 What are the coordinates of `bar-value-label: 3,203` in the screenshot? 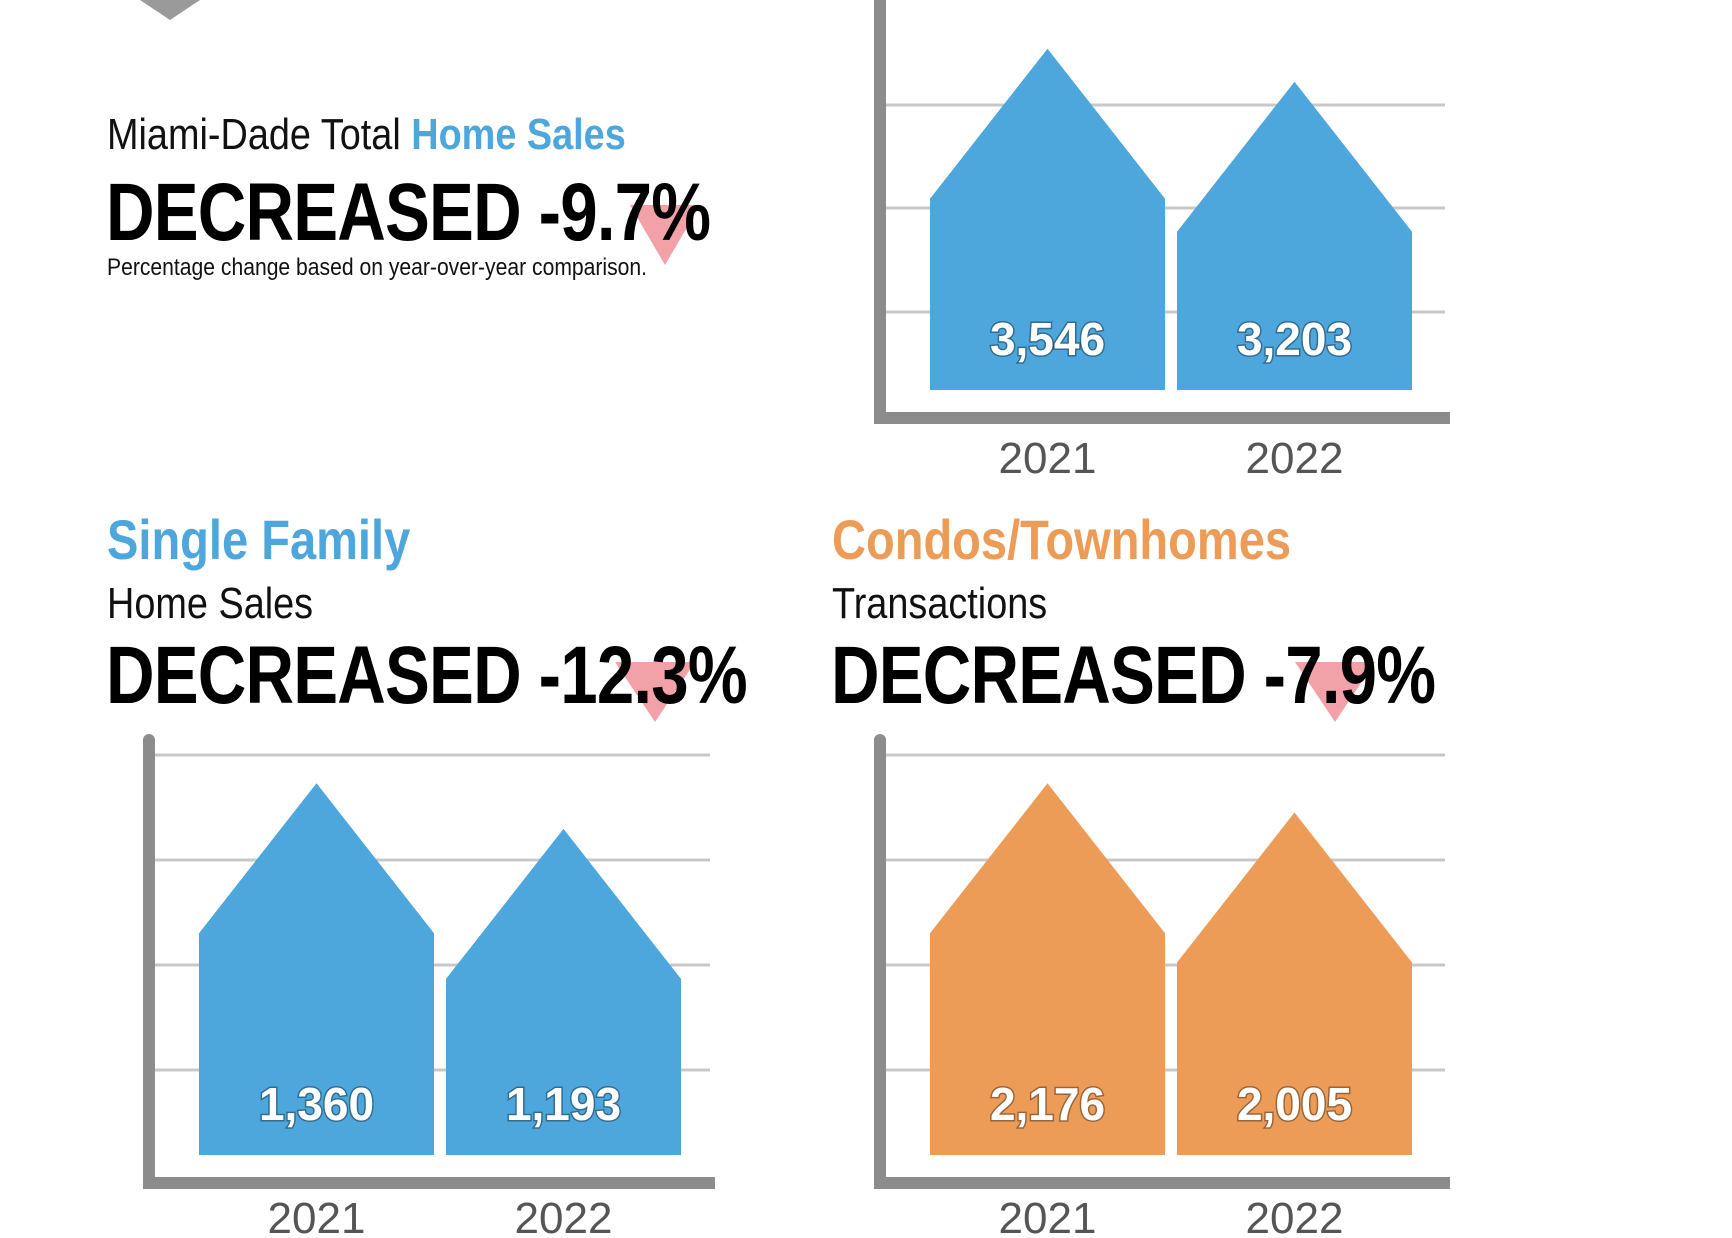 It's located at (1294, 339).